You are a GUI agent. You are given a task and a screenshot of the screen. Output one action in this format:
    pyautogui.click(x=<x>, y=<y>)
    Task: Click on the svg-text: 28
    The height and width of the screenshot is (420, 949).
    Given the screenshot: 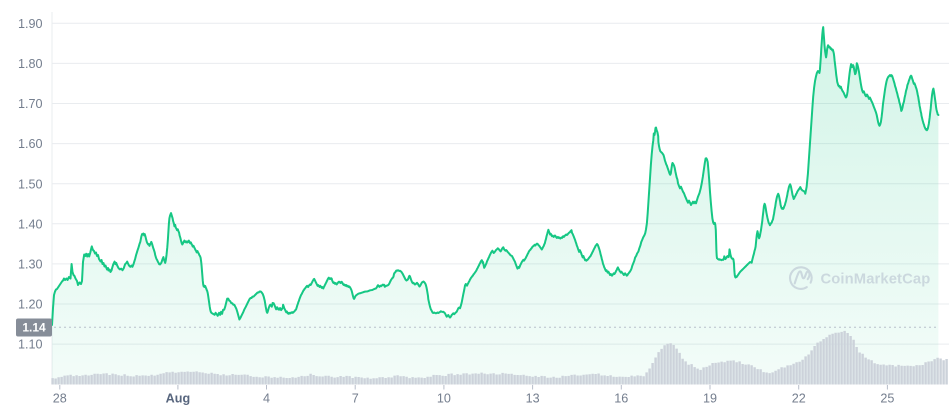 What is the action you would take?
    pyautogui.click(x=60, y=399)
    